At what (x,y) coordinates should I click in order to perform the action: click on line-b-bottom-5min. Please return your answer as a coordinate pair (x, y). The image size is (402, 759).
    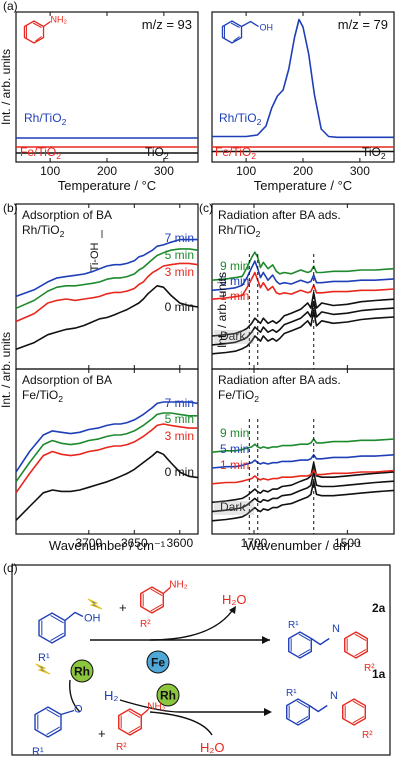
    Looking at the image, I should click on (106, 447).